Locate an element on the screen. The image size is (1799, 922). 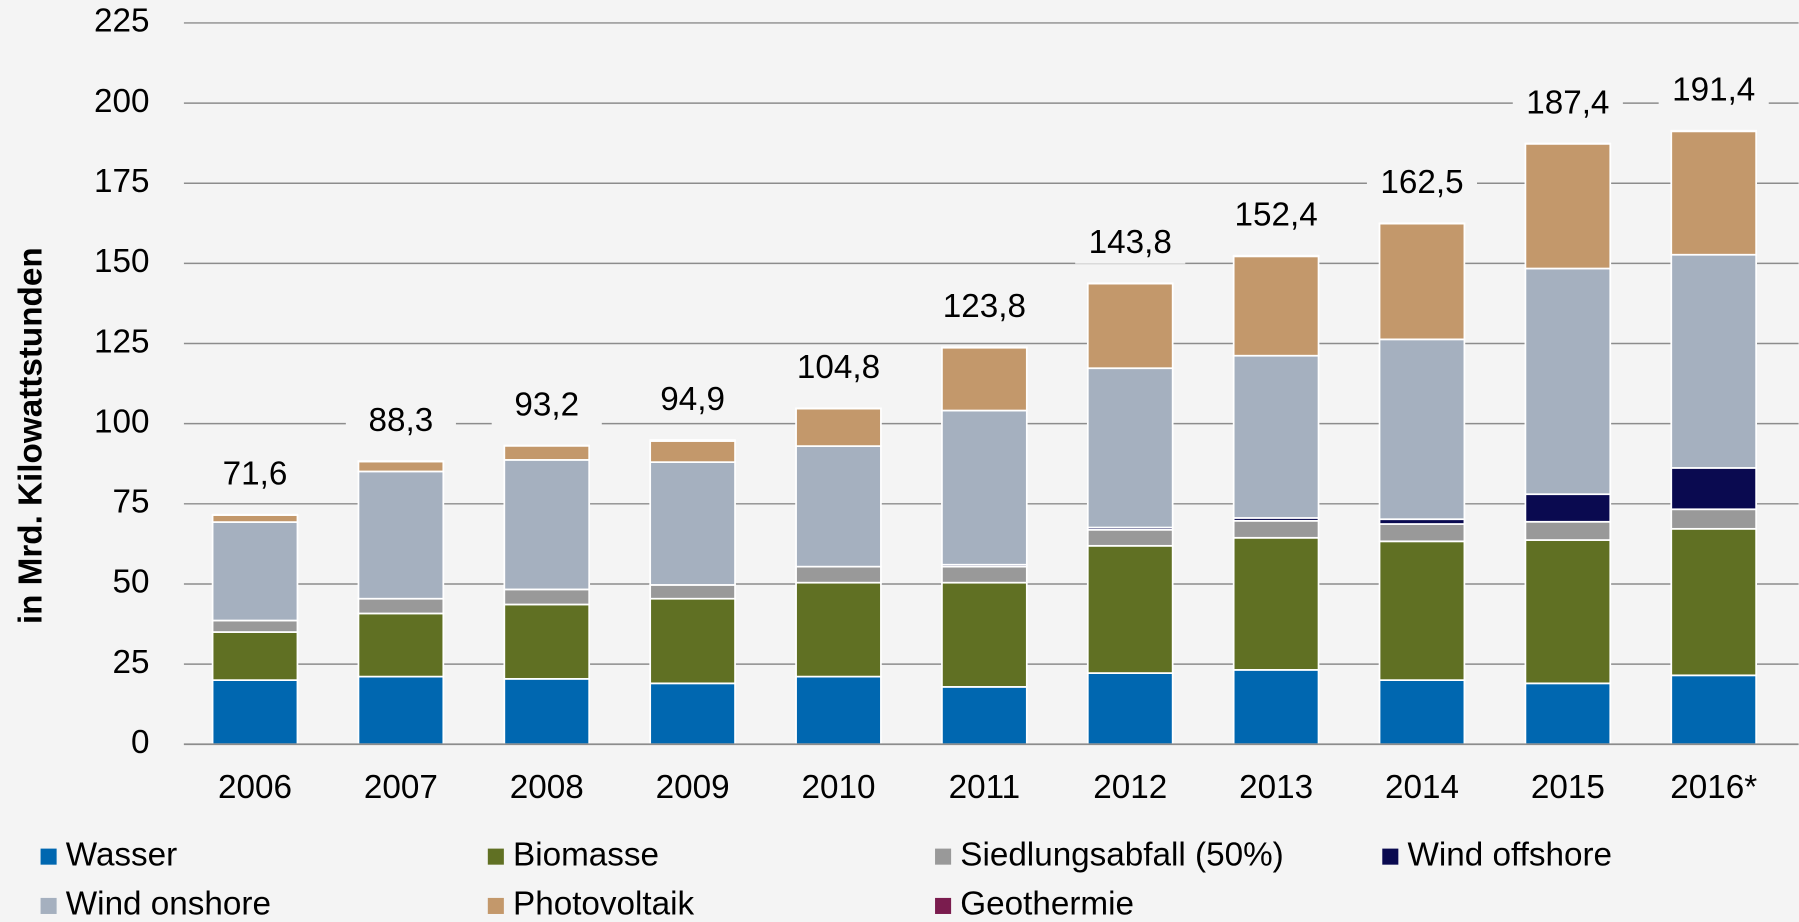
y-tick-label: 200 is located at coordinates (121, 101).